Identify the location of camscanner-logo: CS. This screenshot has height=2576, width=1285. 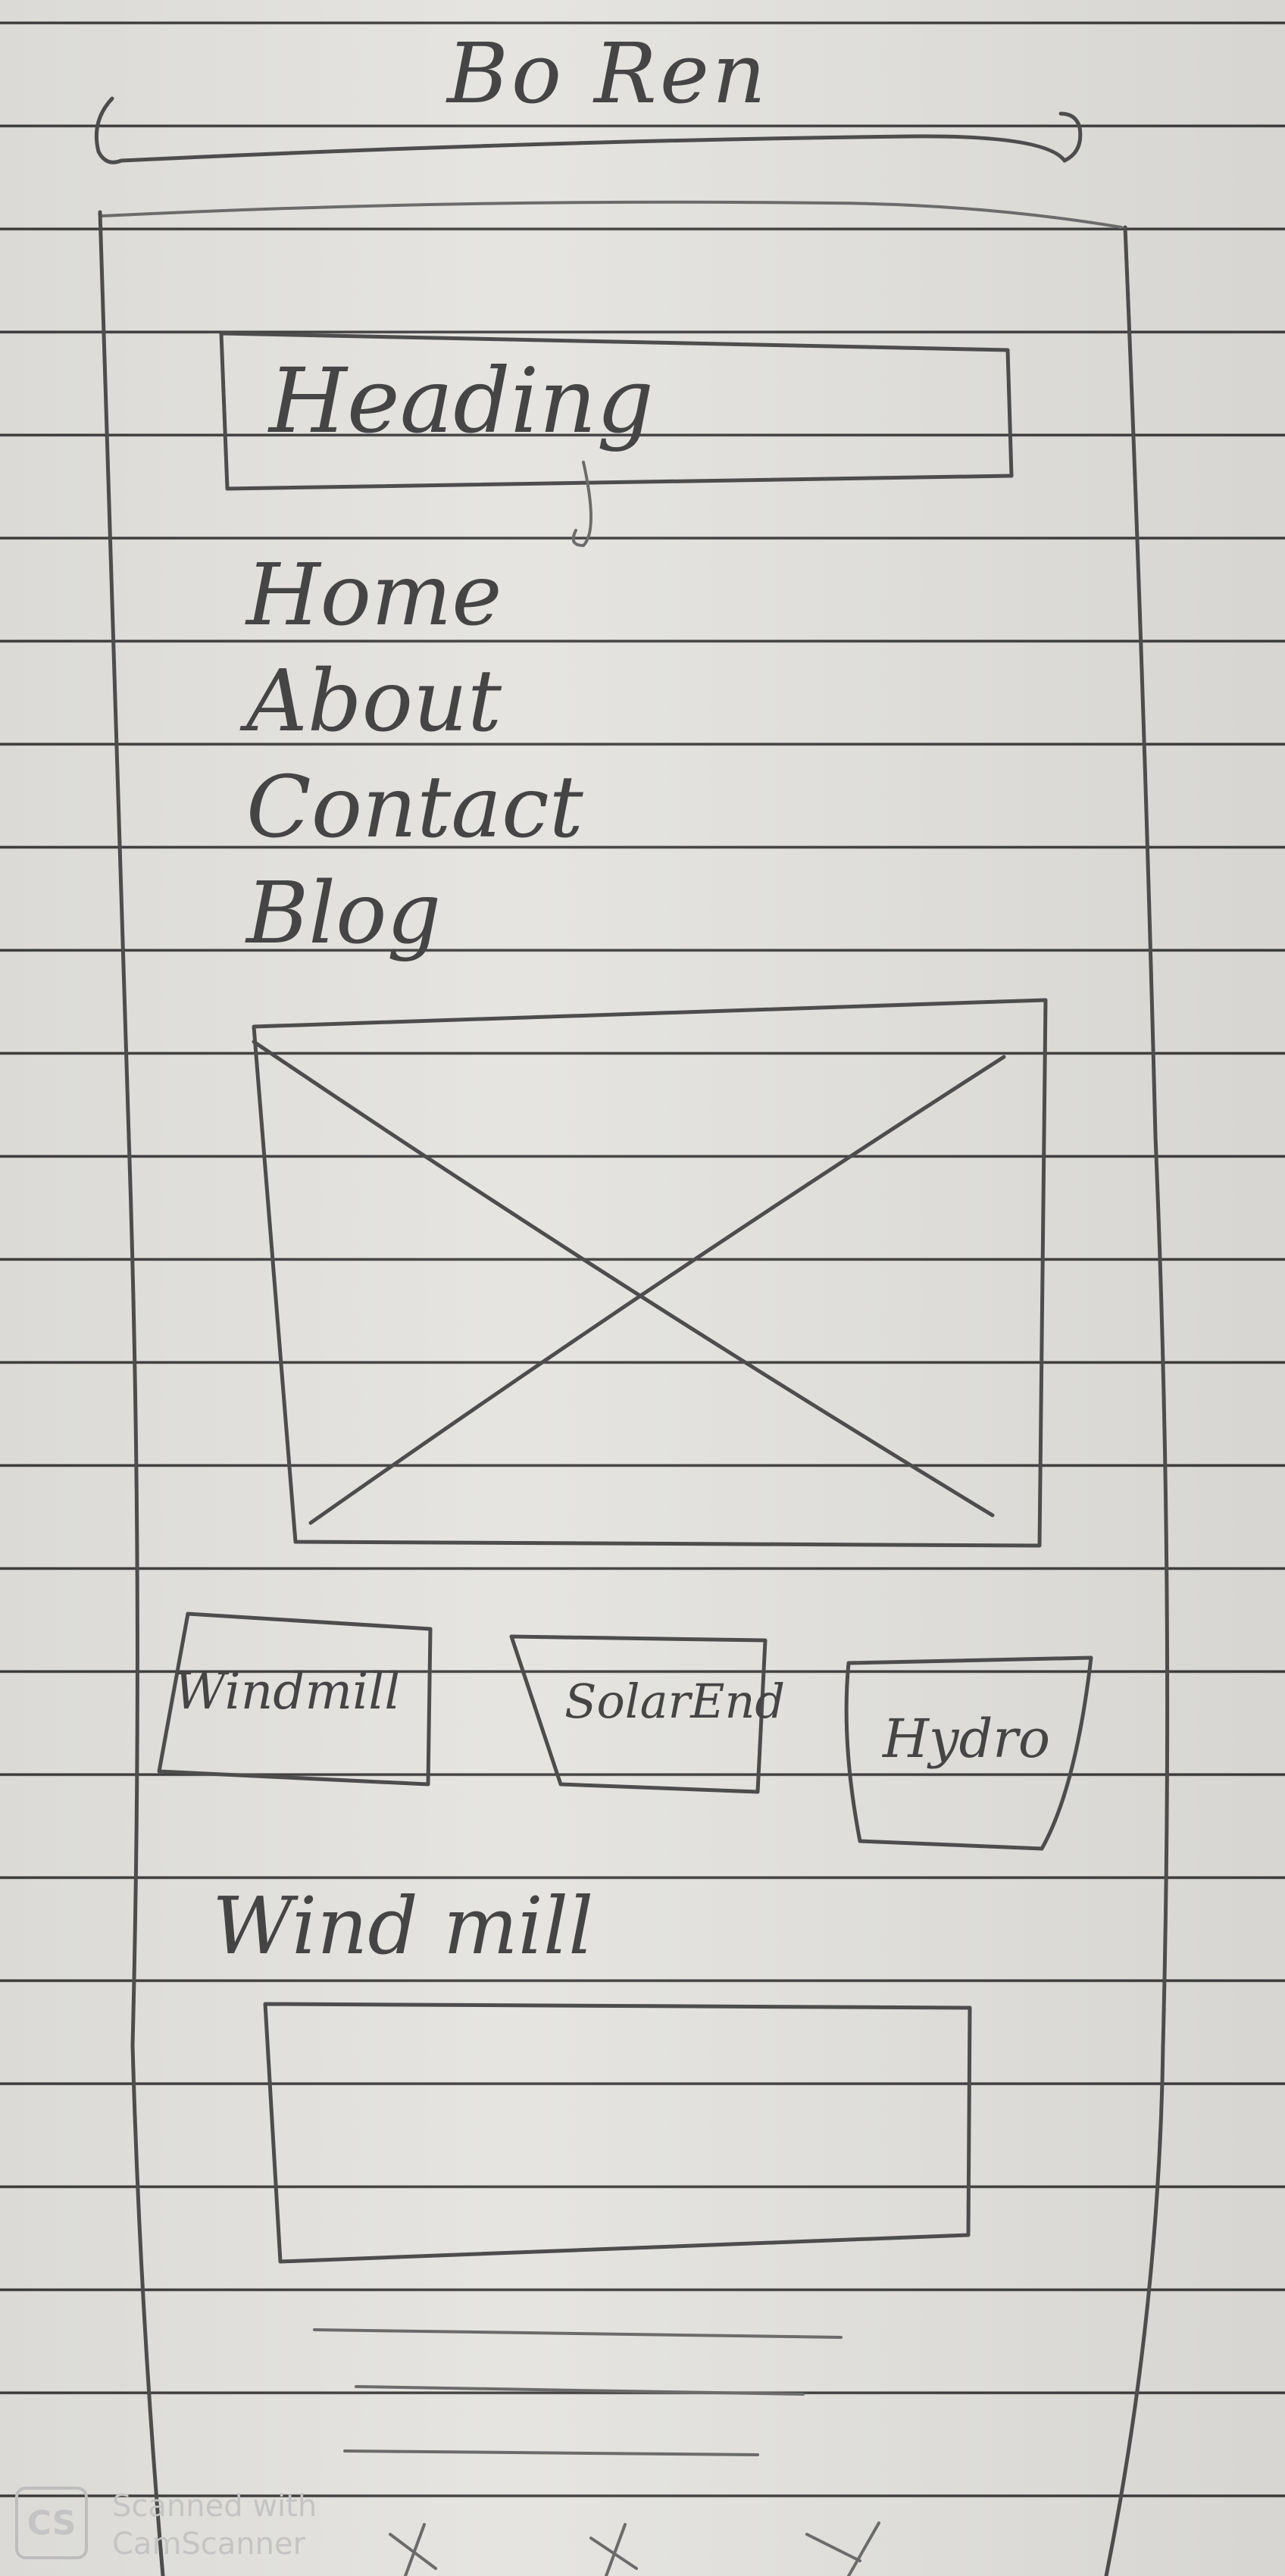
(51, 2523).